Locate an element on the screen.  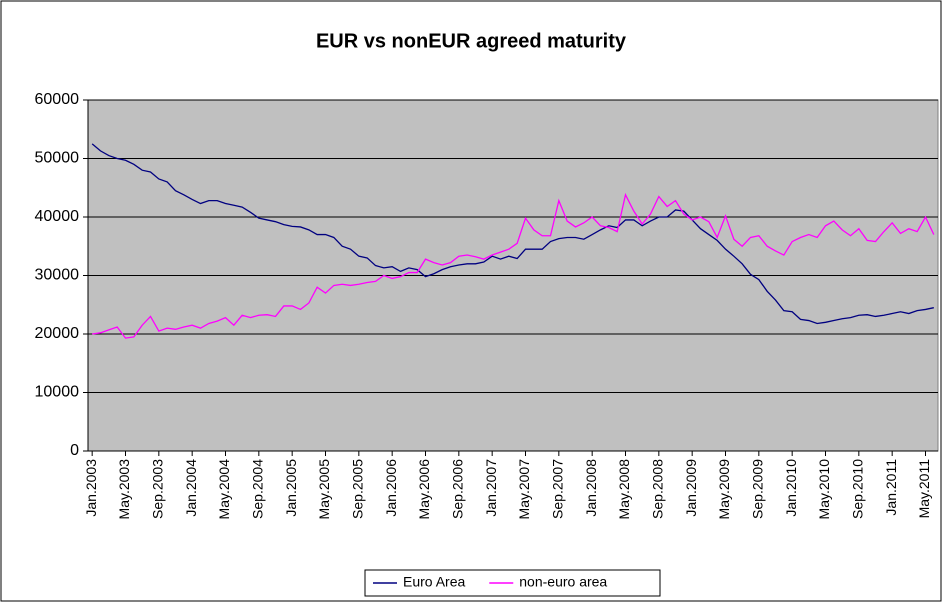
x-tick-label: Jan.2007 is located at coordinates (491, 488).